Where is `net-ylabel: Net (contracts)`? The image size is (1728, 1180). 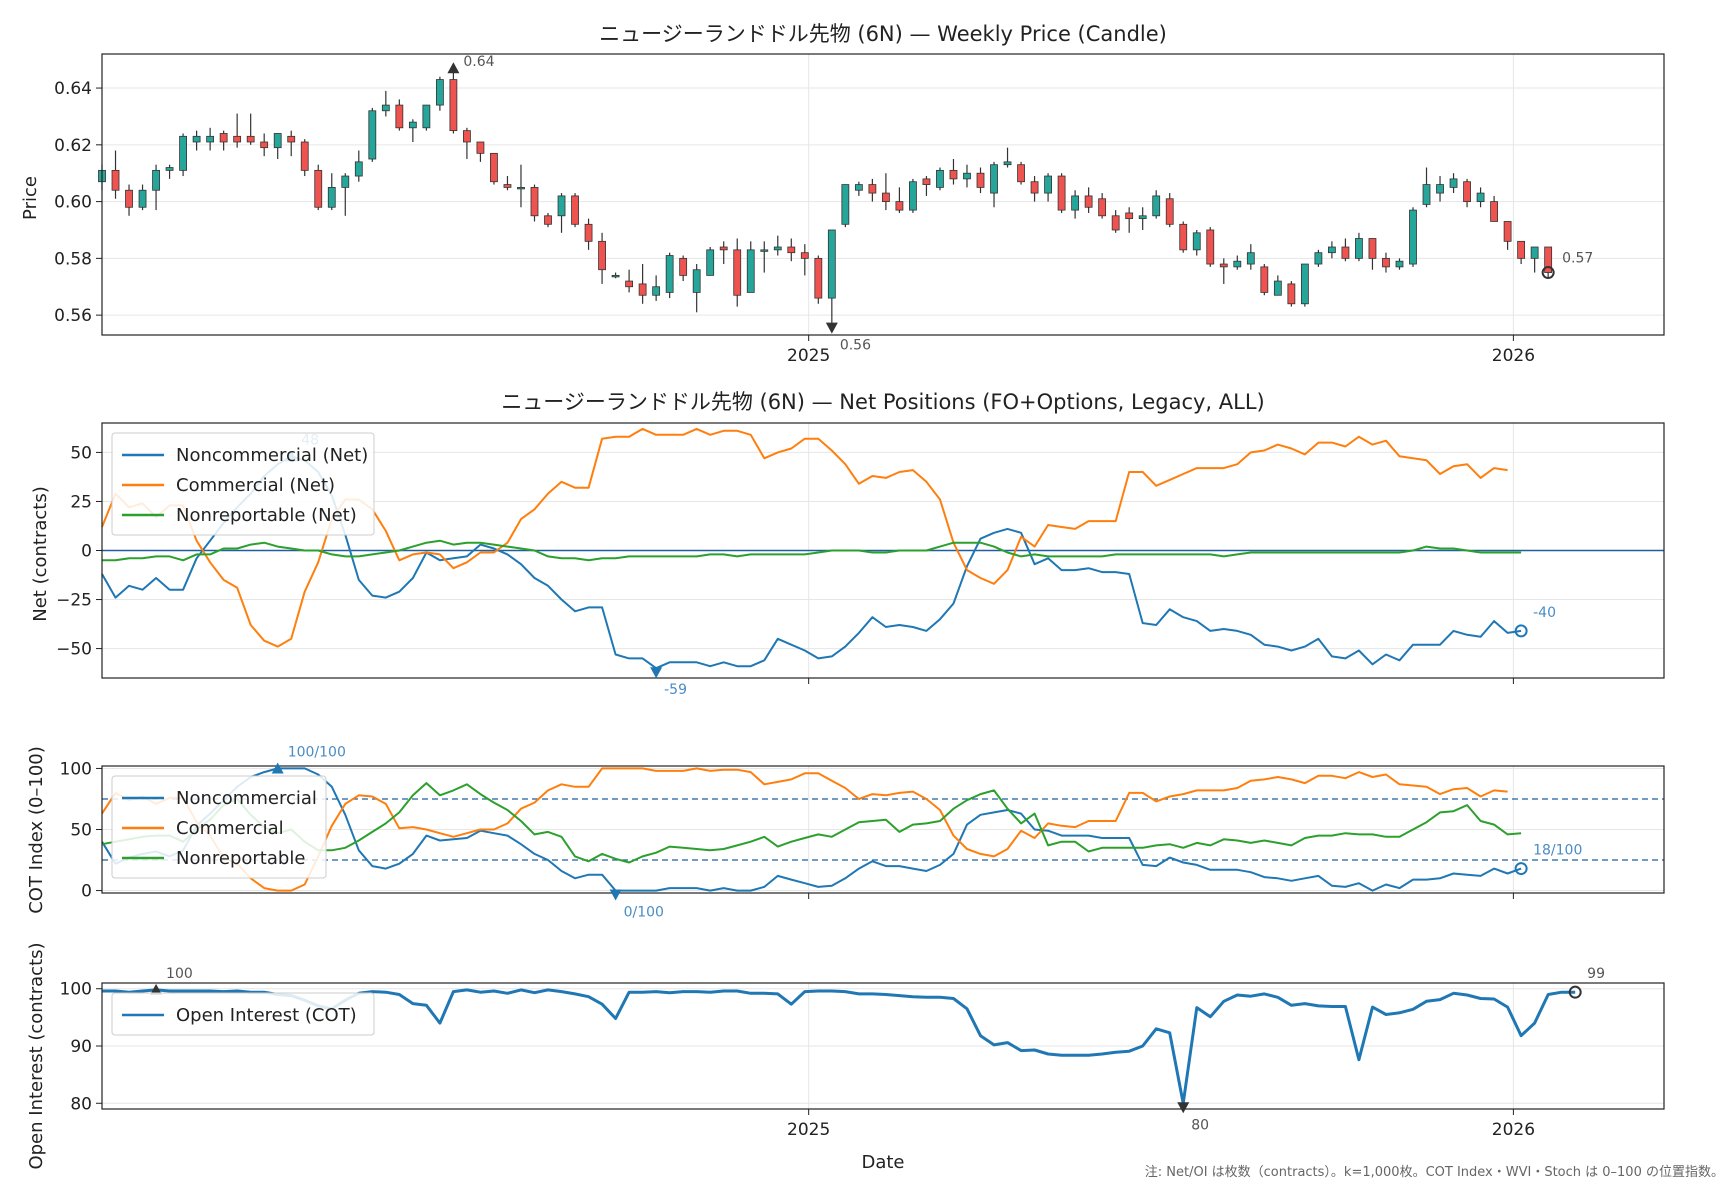
net-ylabel: Net (contracts) is located at coordinates (40, 554).